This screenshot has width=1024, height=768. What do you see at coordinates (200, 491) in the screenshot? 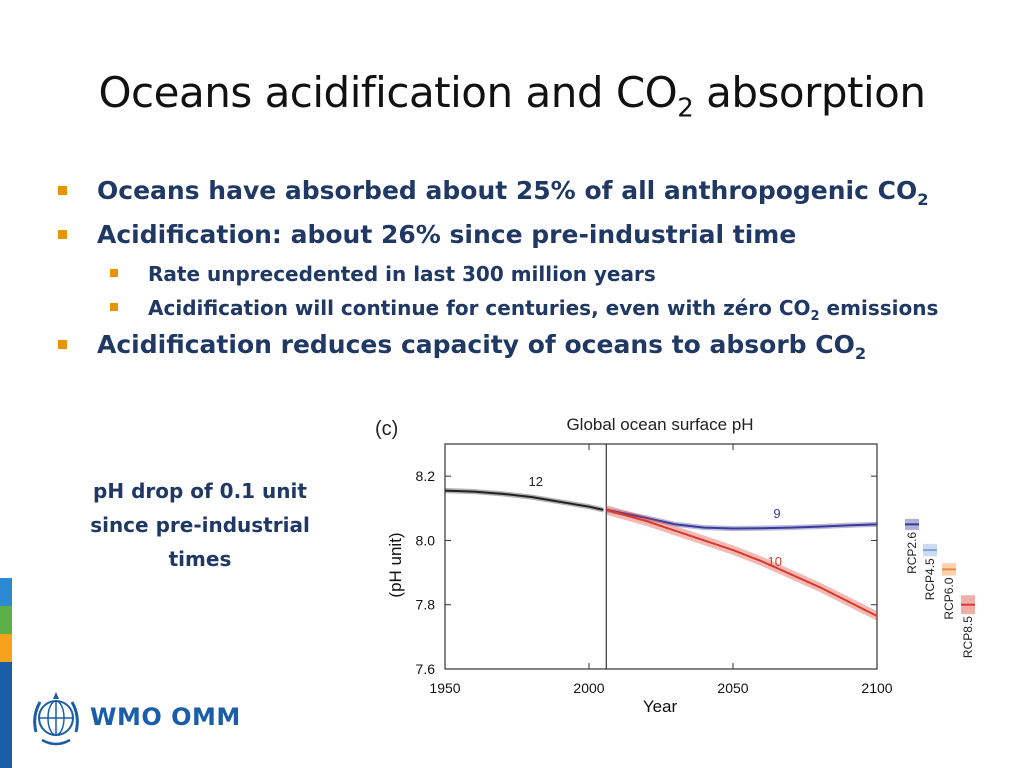
I see `note-line: pH drop of 0.1 unit` at bounding box center [200, 491].